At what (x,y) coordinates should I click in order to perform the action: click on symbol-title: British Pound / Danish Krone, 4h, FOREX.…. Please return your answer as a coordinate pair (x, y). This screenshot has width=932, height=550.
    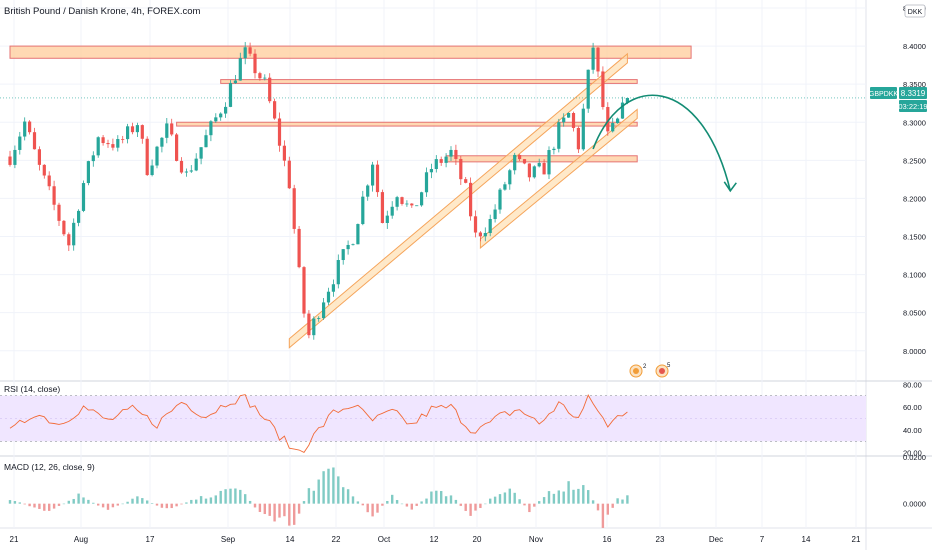
    Looking at the image, I should click on (102, 11).